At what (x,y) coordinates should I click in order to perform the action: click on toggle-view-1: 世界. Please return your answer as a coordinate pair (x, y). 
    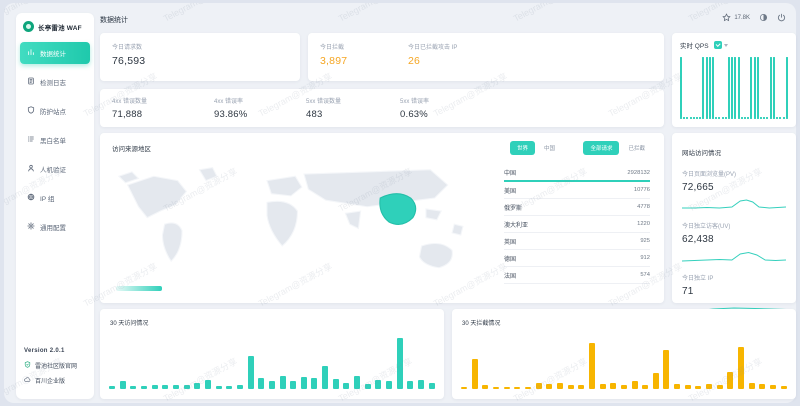
    Looking at the image, I should click on (522, 148).